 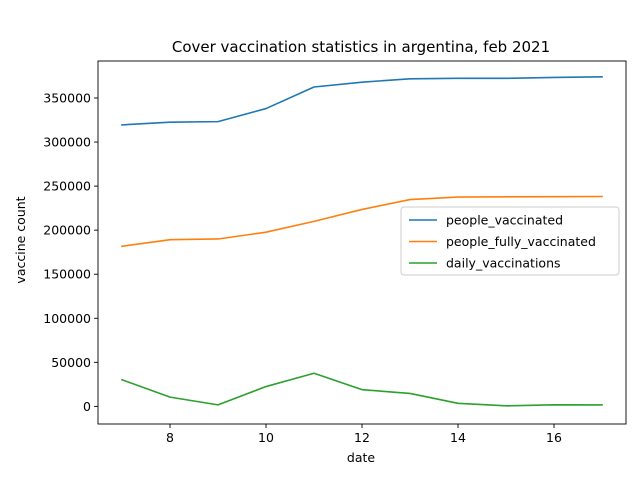 I want to click on legend-label-people_fully_vaccinated: people_fully_vaccinated, so click(x=521, y=241).